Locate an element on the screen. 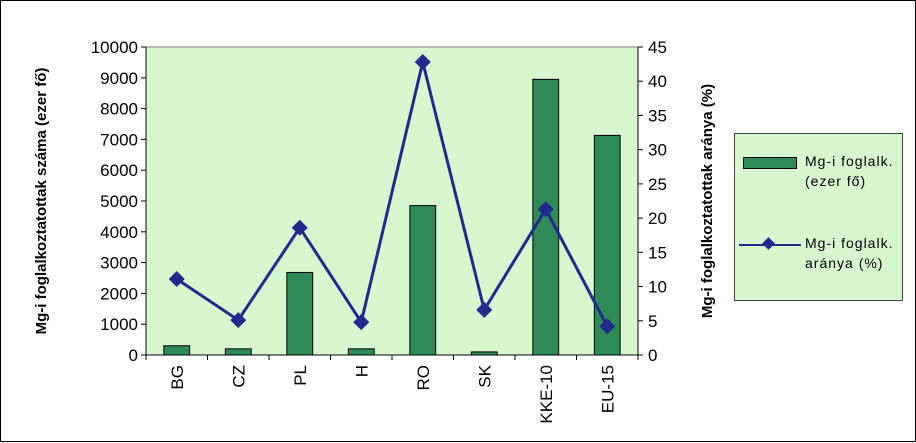  right-axis-title: Mg-i foglalkoztatottak aránya (%) is located at coordinates (707, 201).